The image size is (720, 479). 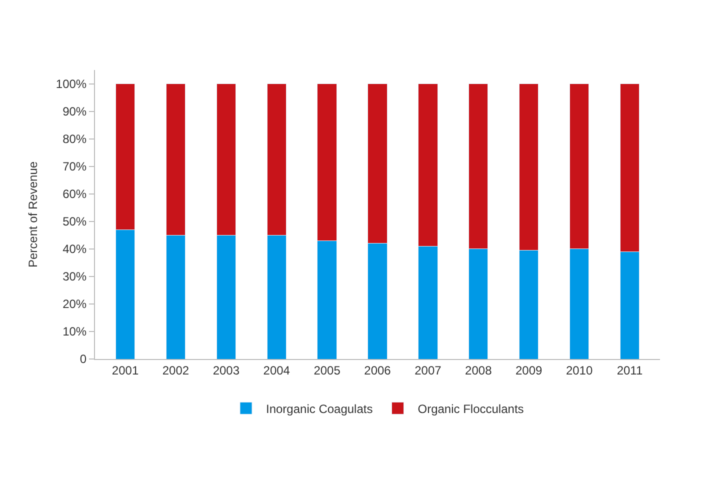 I want to click on x-tick-label: 2006, so click(x=378, y=370).